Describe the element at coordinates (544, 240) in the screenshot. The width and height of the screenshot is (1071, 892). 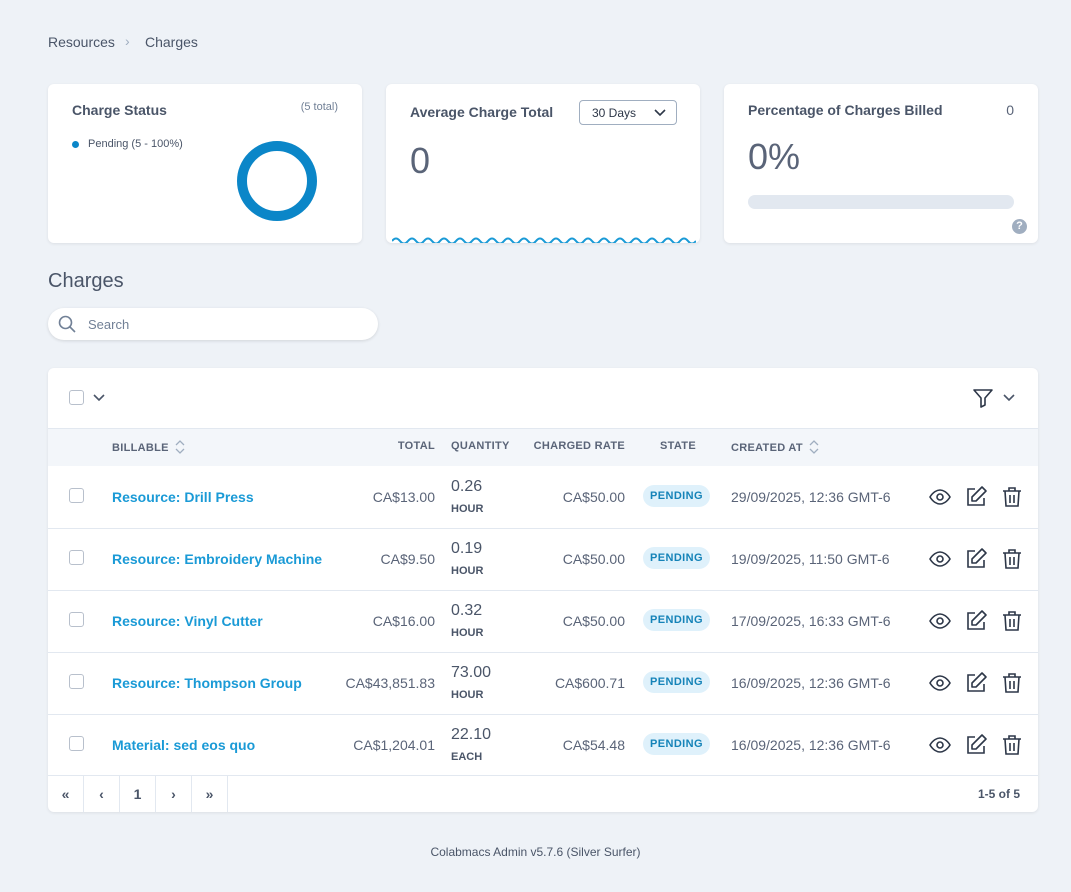
I see `sparkline` at that location.